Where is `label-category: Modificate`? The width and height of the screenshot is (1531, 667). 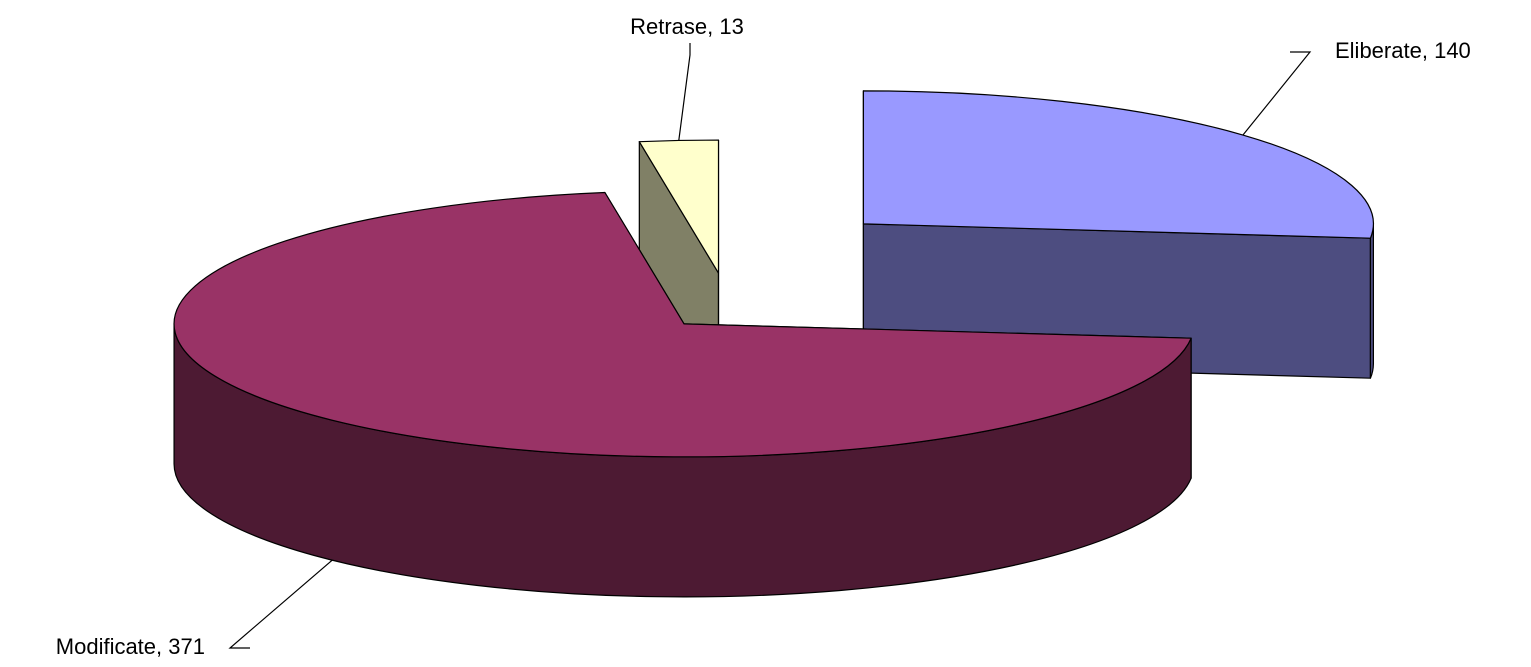
label-category: Modificate is located at coordinates (106, 646).